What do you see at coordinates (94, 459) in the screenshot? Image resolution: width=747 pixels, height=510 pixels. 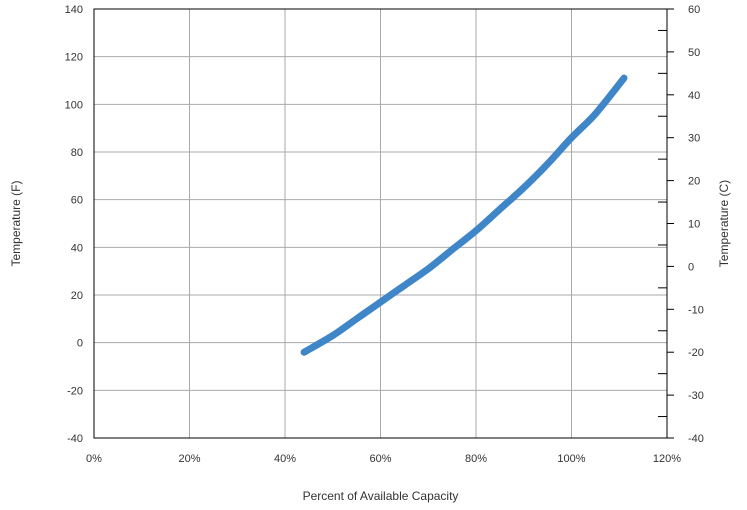 I see `x-tick-label: 0%` at bounding box center [94, 459].